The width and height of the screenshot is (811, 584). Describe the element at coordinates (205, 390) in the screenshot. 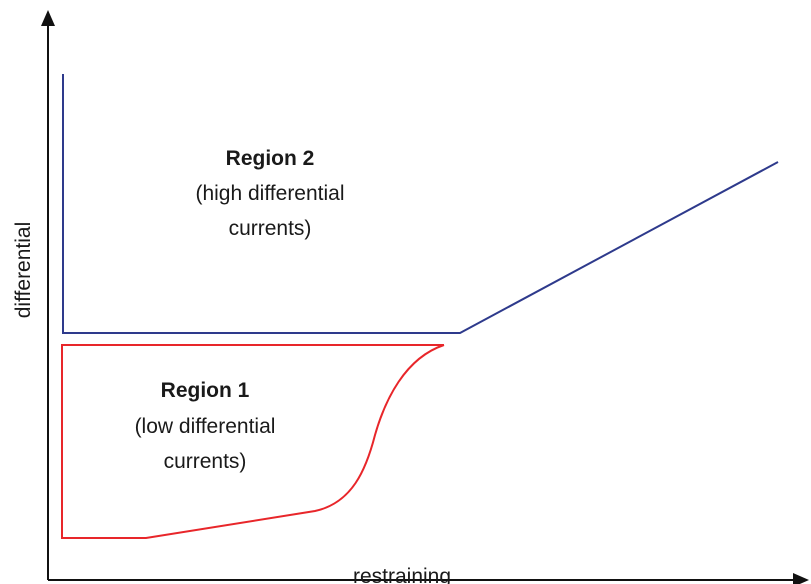

I see `region1-title: Region 1` at that location.